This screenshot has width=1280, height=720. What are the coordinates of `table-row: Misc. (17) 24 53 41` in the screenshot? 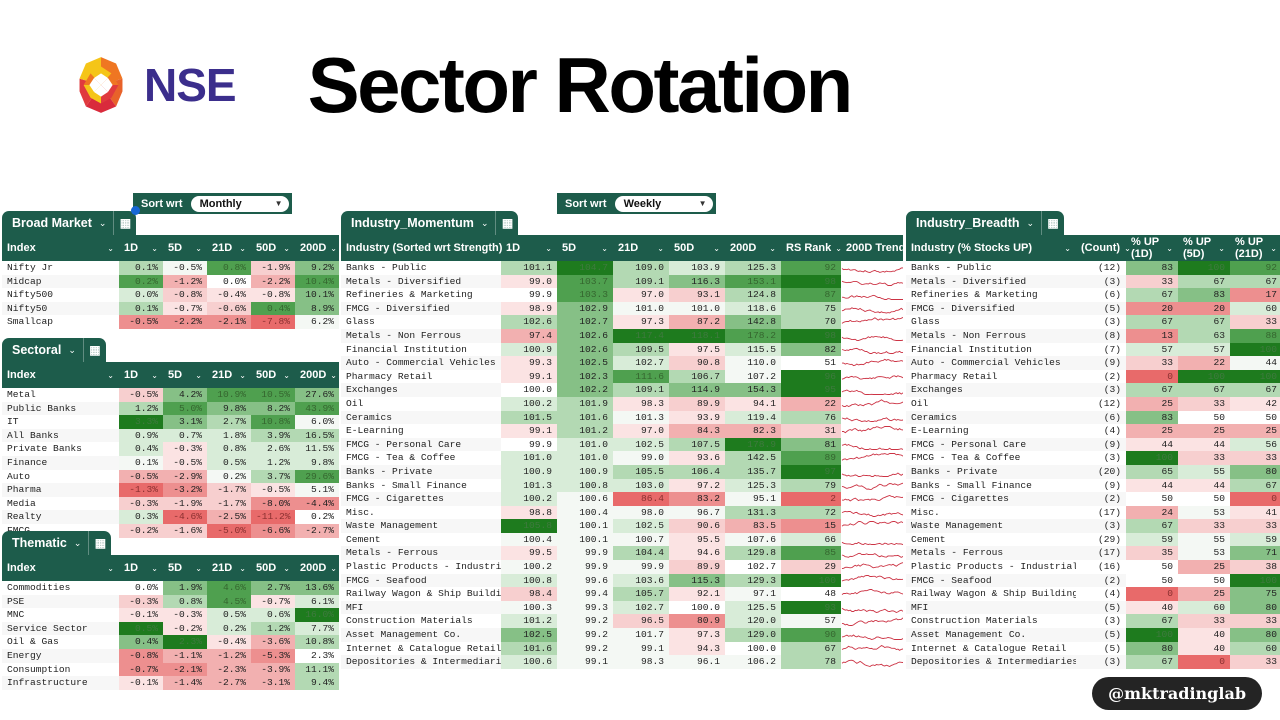 It's located at (1093, 512).